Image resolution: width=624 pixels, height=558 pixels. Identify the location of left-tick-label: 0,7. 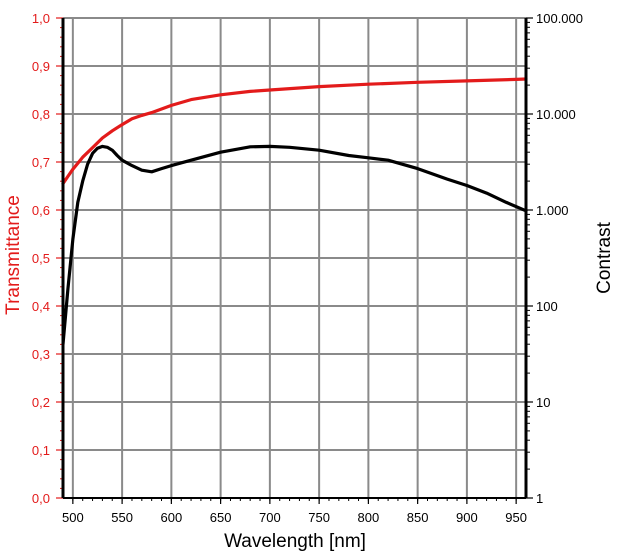
(41, 162).